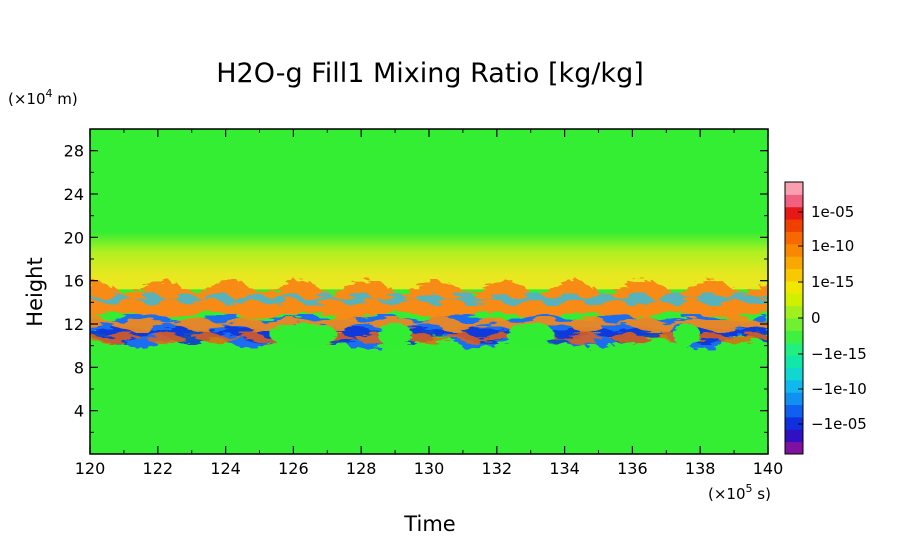 This screenshot has width=904, height=544. Describe the element at coordinates (832, 246) in the screenshot. I see `colorbar-label-1: 1e-10` at that location.